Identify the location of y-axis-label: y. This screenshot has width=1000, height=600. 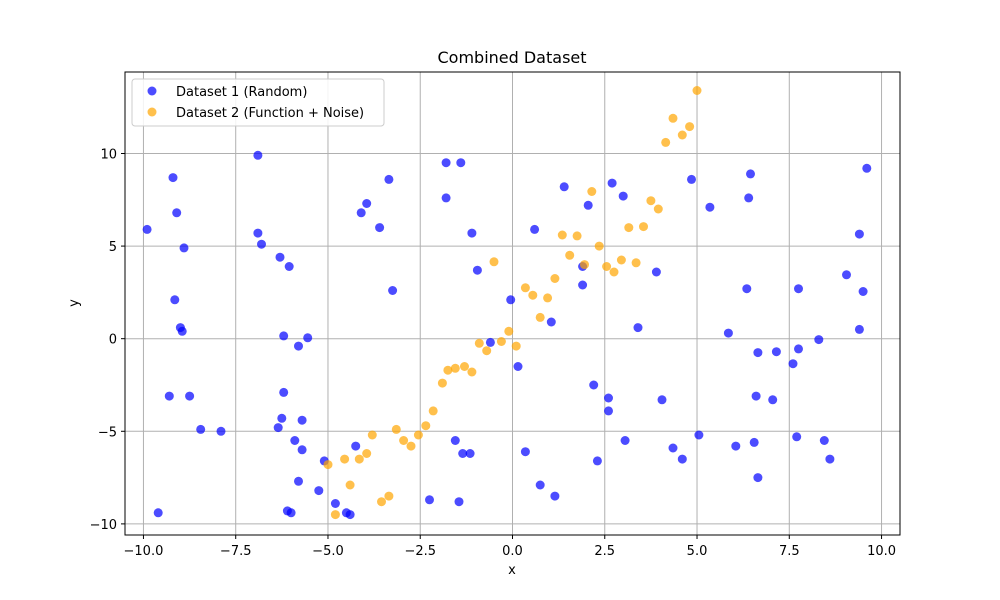
(74, 303).